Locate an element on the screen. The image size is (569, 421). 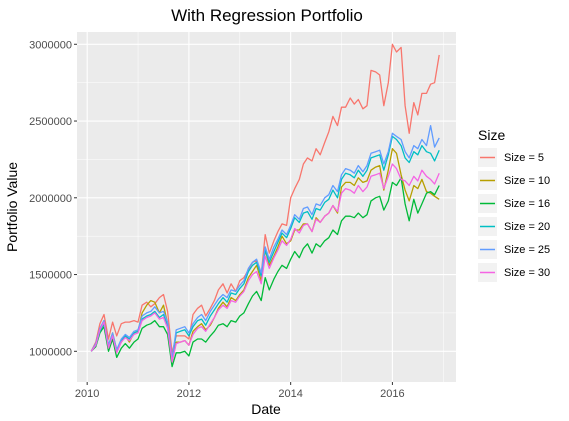
y-tick-label: 2000000 is located at coordinates (50, 199).